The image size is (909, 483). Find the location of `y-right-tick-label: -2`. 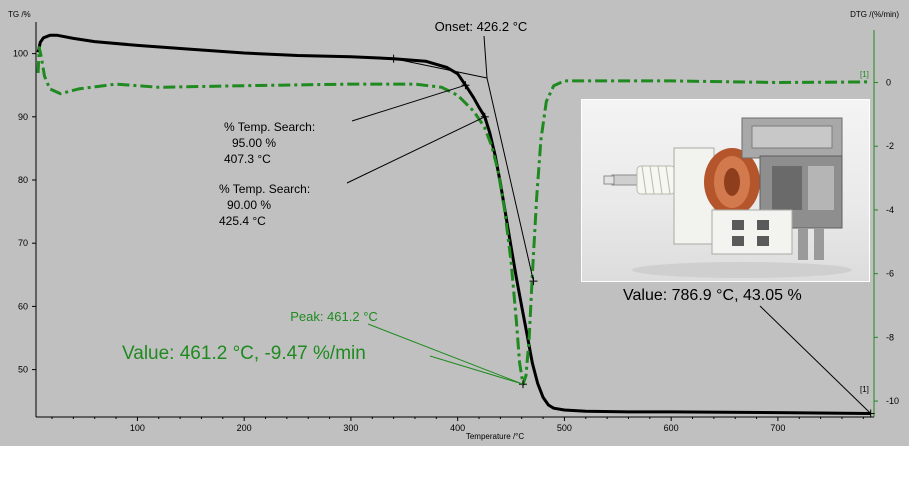

y-right-tick-label: -2 is located at coordinates (890, 146).